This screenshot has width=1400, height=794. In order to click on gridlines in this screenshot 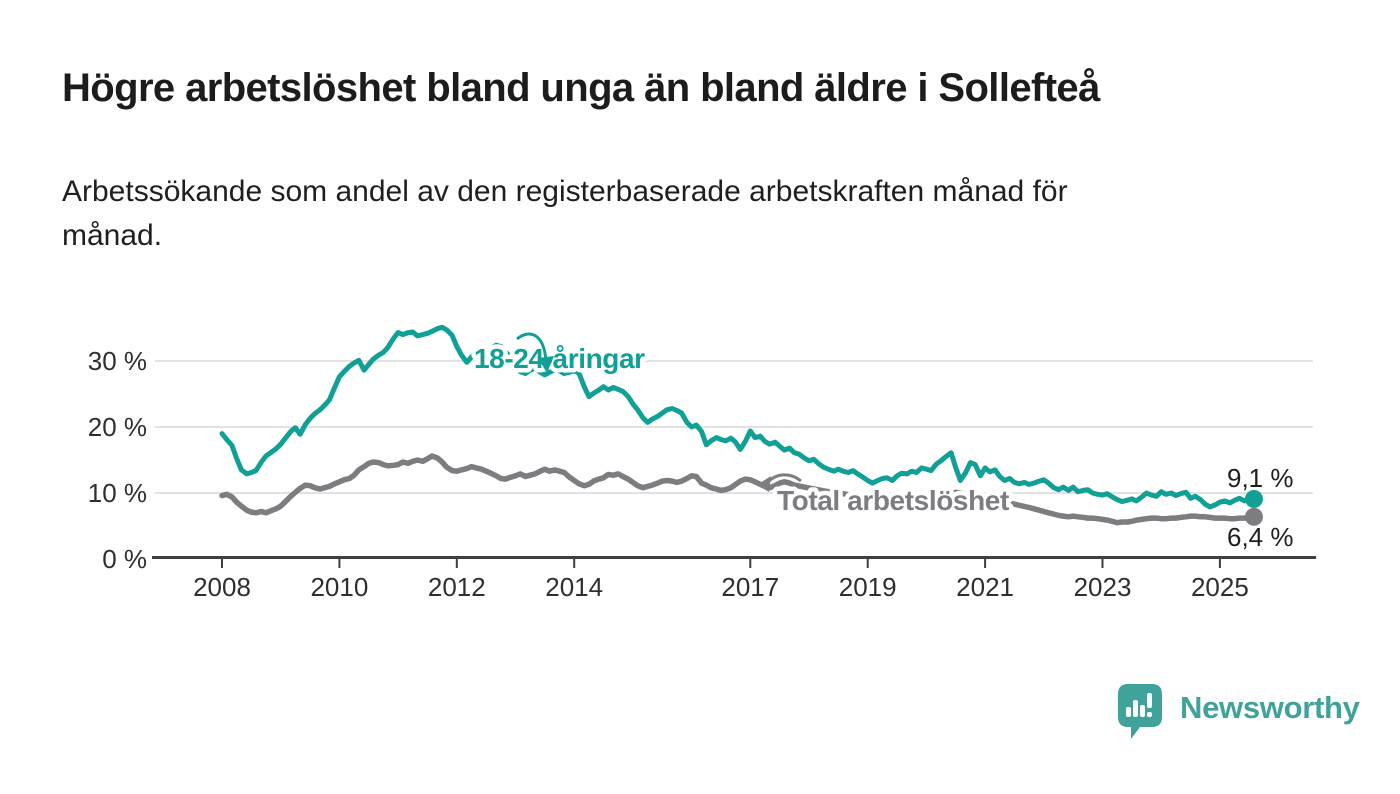, I will do `click(734, 427)`.